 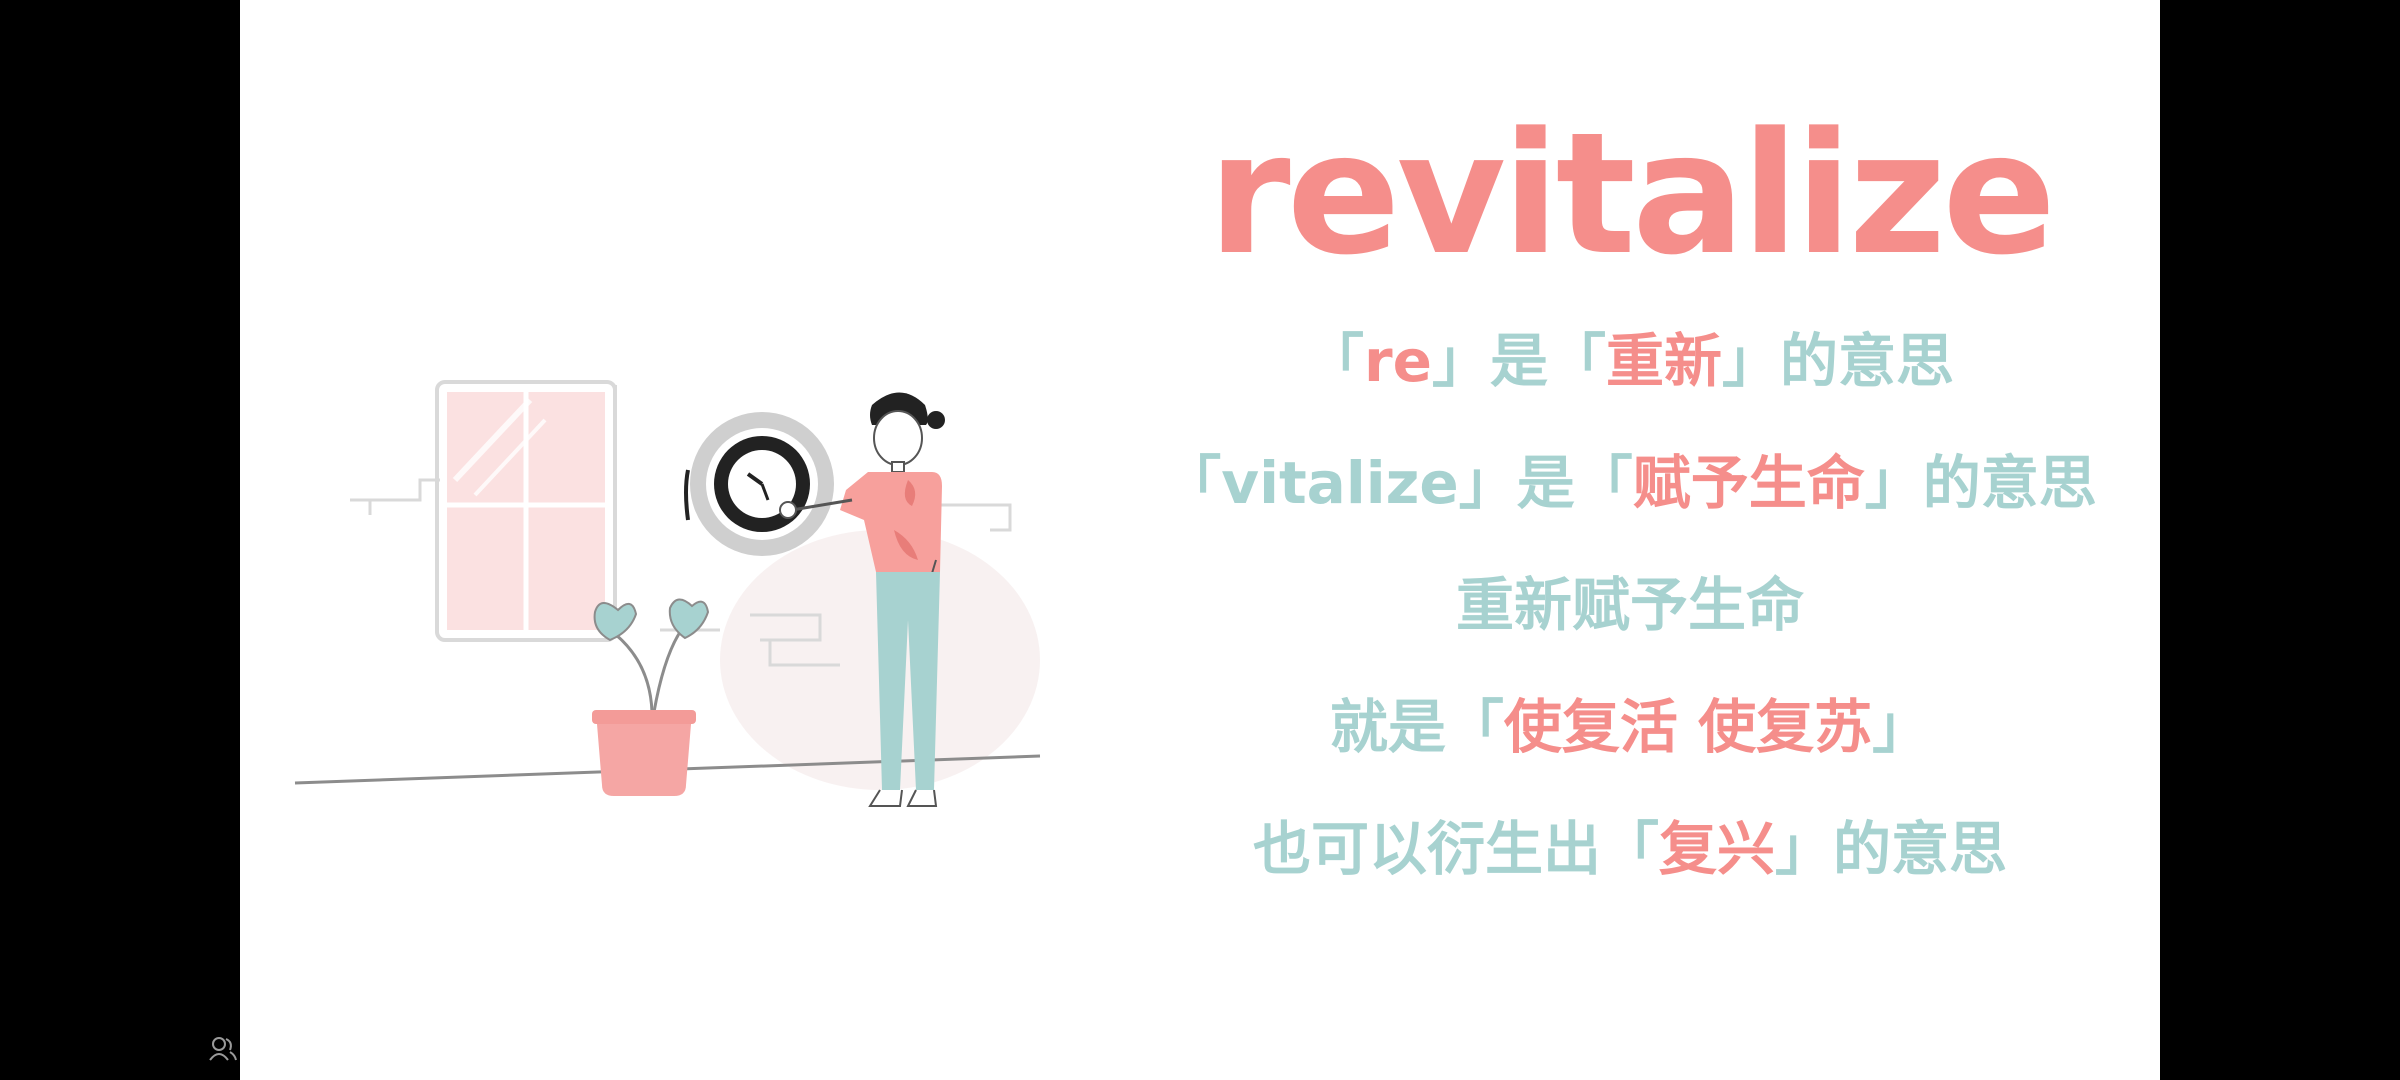 What do you see at coordinates (1748, 483) in the screenshot?
I see `line-segment: 赋予生命` at bounding box center [1748, 483].